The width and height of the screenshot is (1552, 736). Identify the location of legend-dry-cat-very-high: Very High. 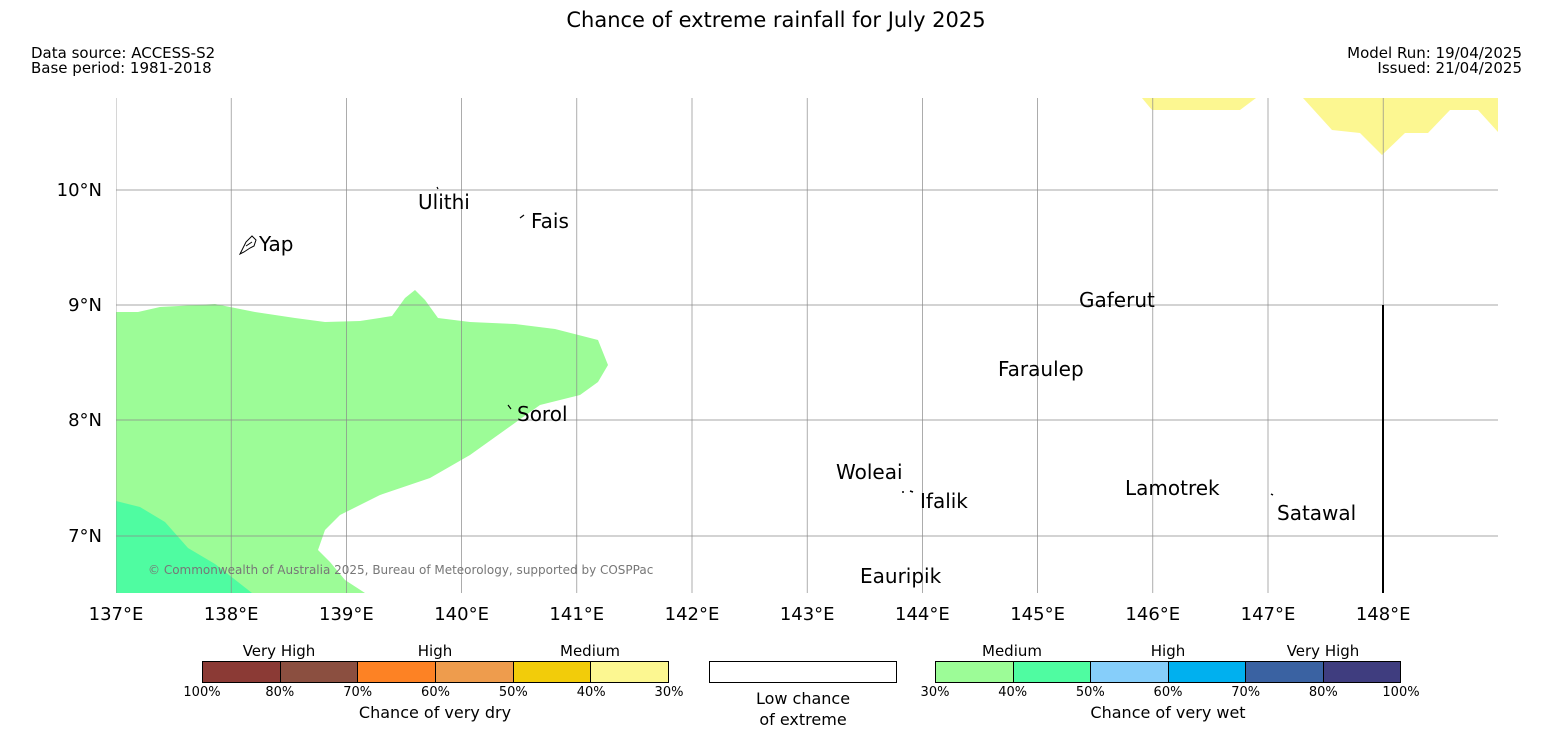
(279, 651).